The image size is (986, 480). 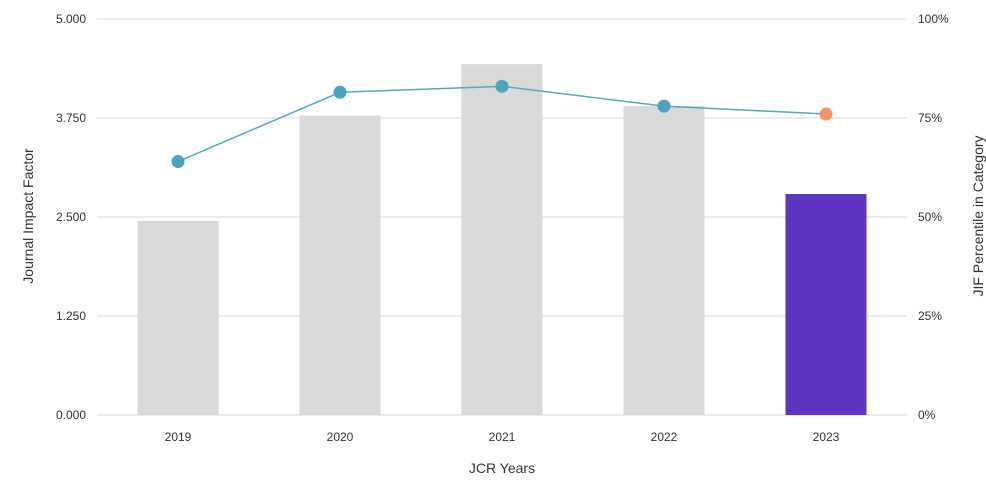 I want to click on bar-2022, so click(x=664, y=261).